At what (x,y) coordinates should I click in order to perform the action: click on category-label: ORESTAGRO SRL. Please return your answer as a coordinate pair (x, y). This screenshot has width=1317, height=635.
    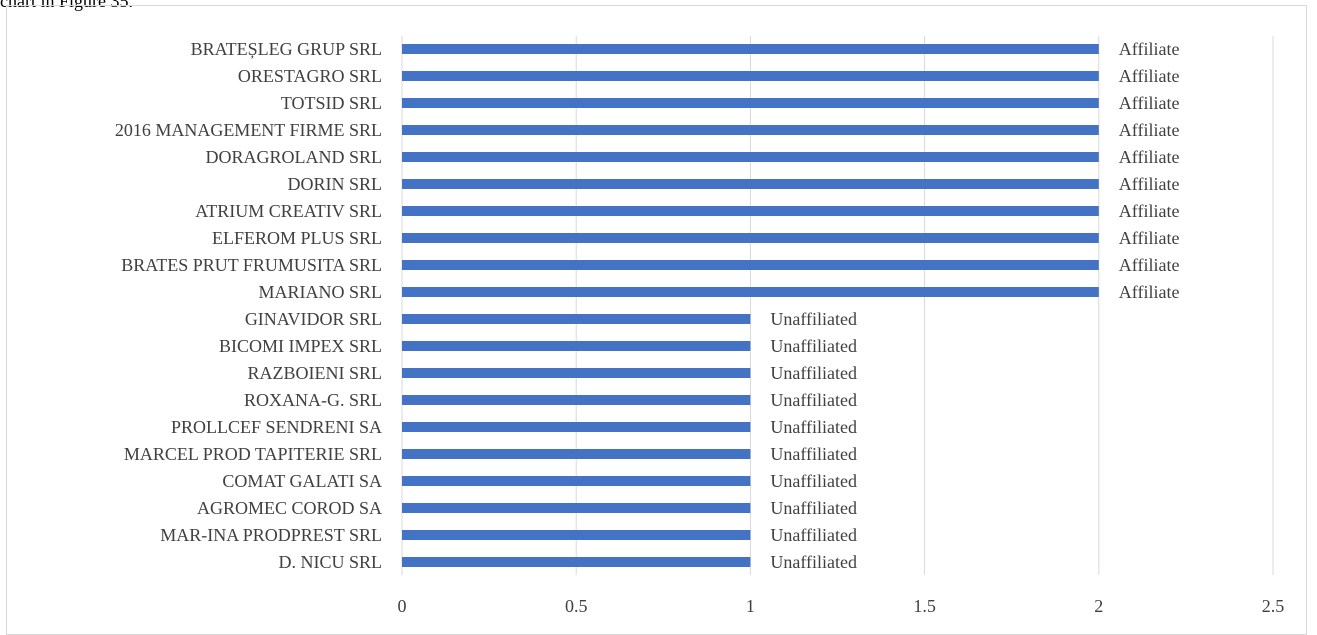
    Looking at the image, I should click on (310, 76).